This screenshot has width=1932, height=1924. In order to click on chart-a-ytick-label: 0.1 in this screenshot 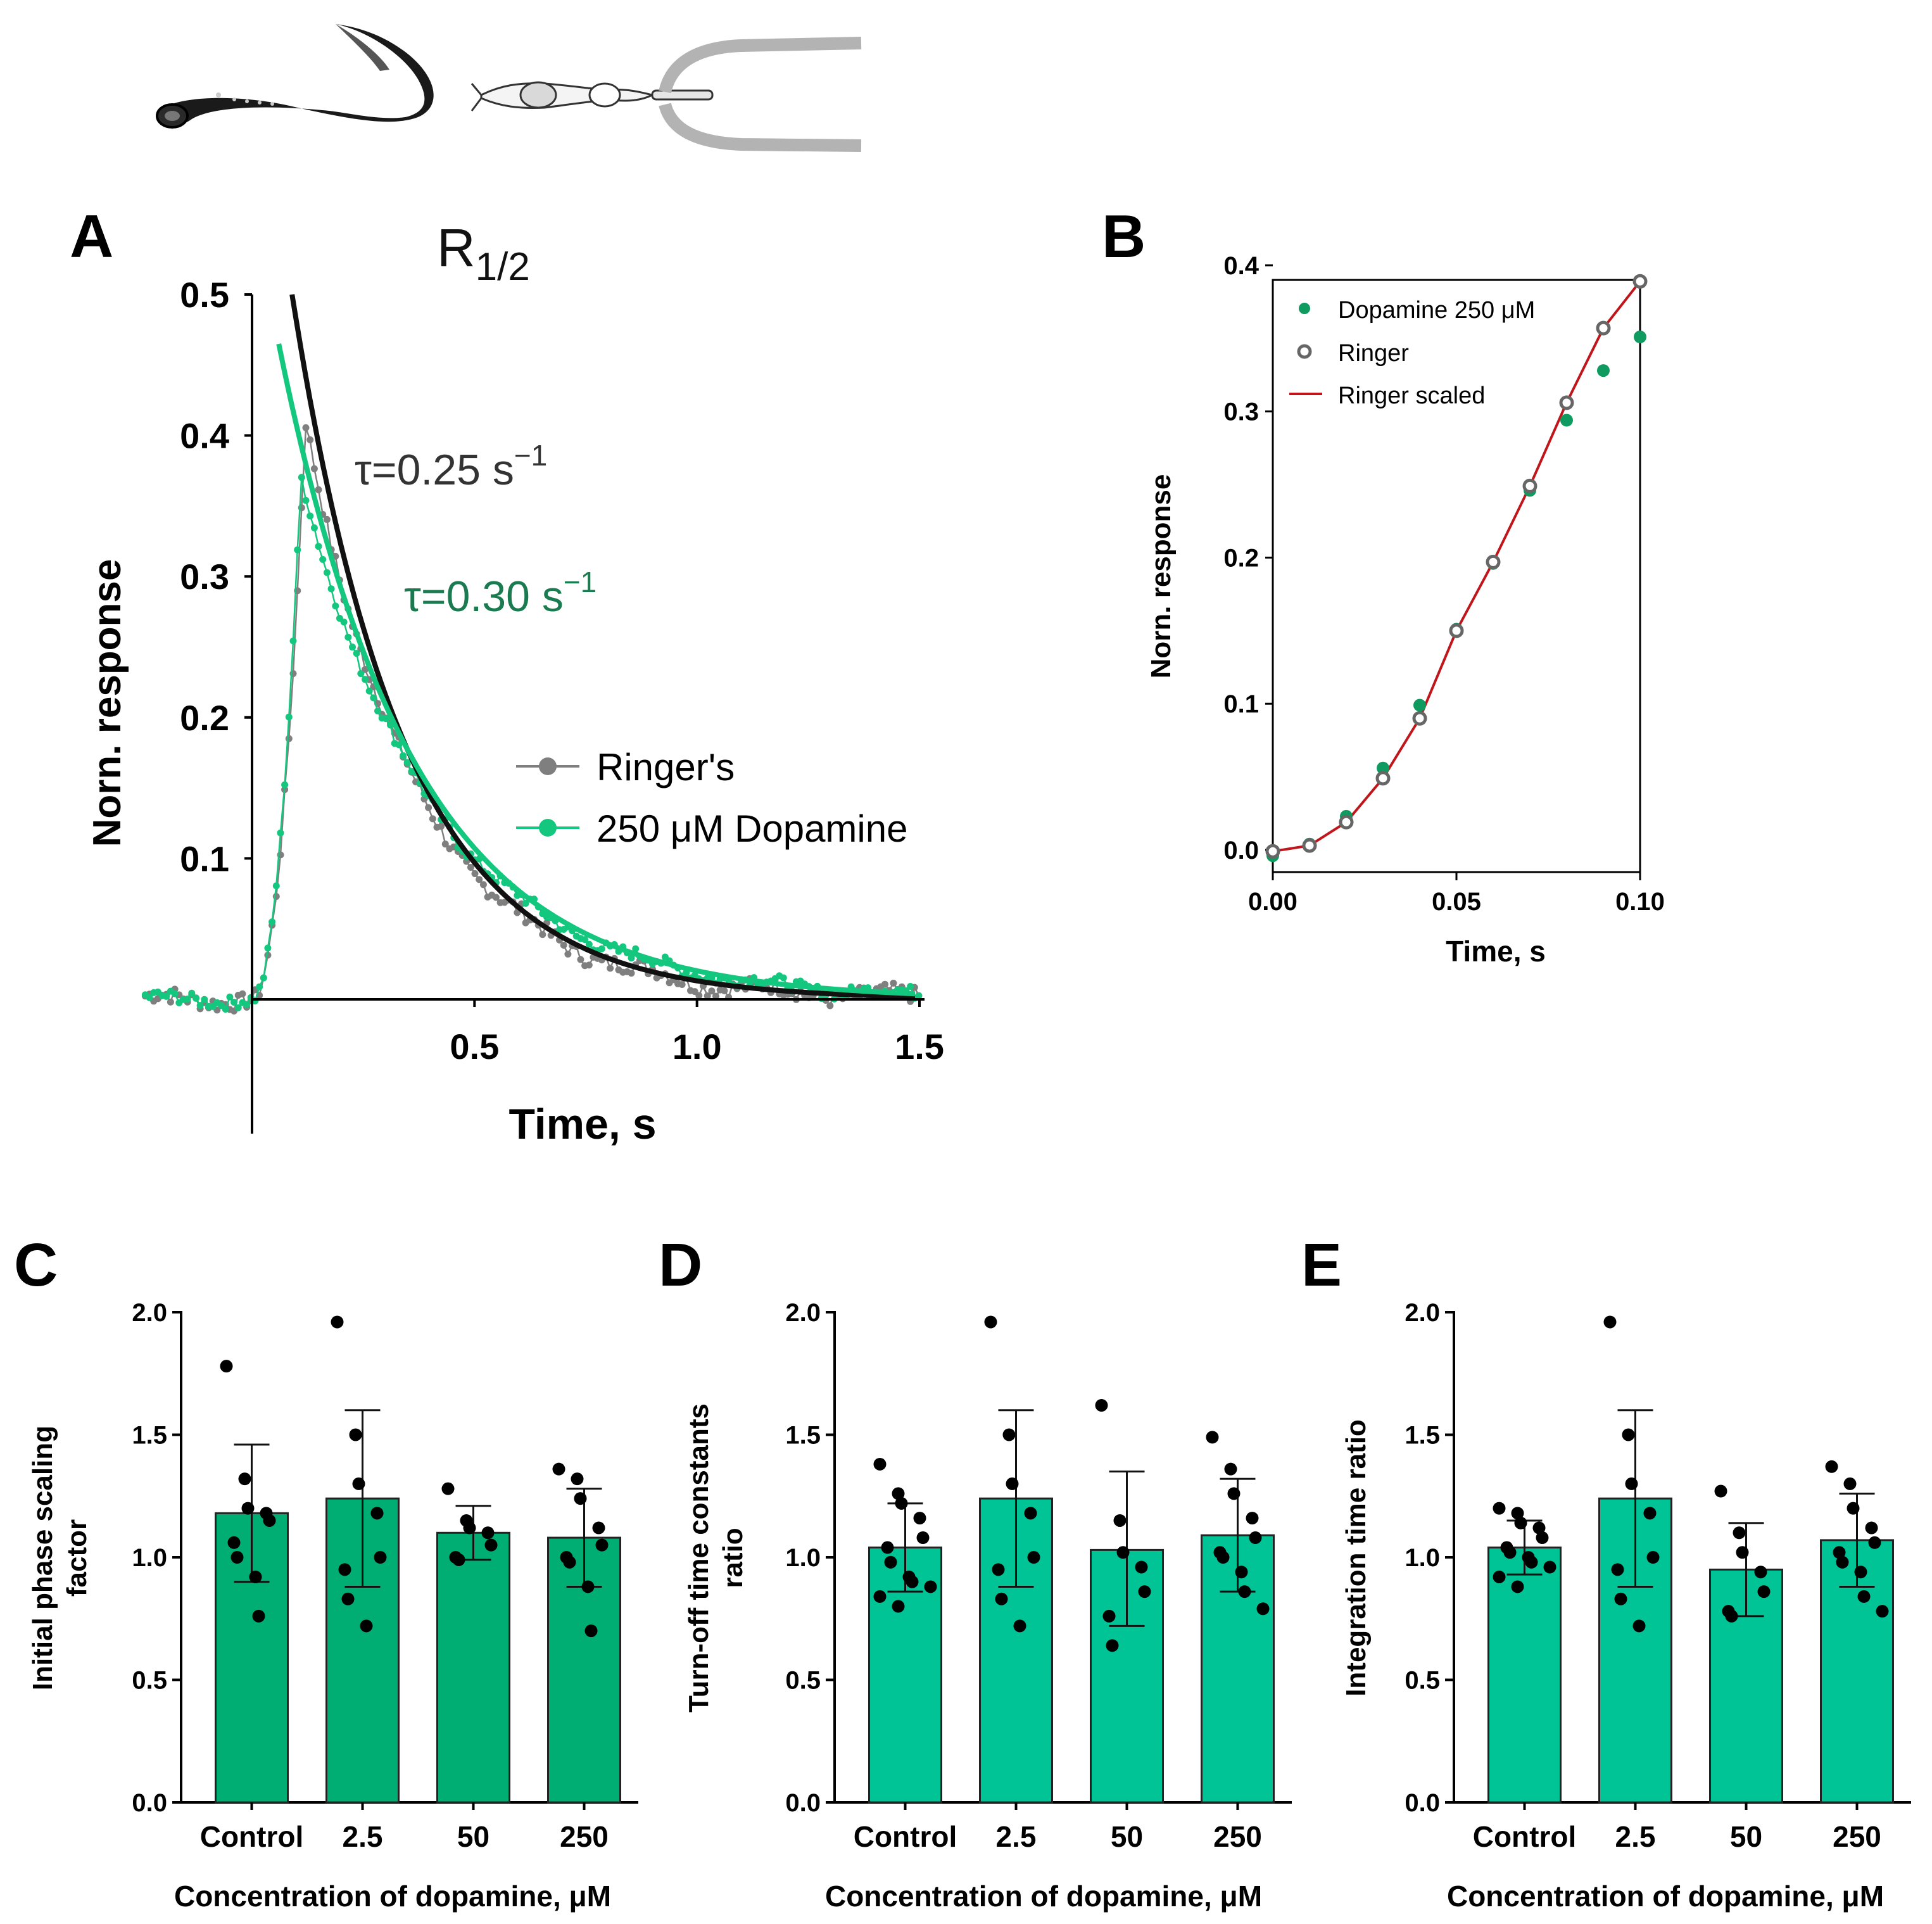, I will do `click(204, 858)`.